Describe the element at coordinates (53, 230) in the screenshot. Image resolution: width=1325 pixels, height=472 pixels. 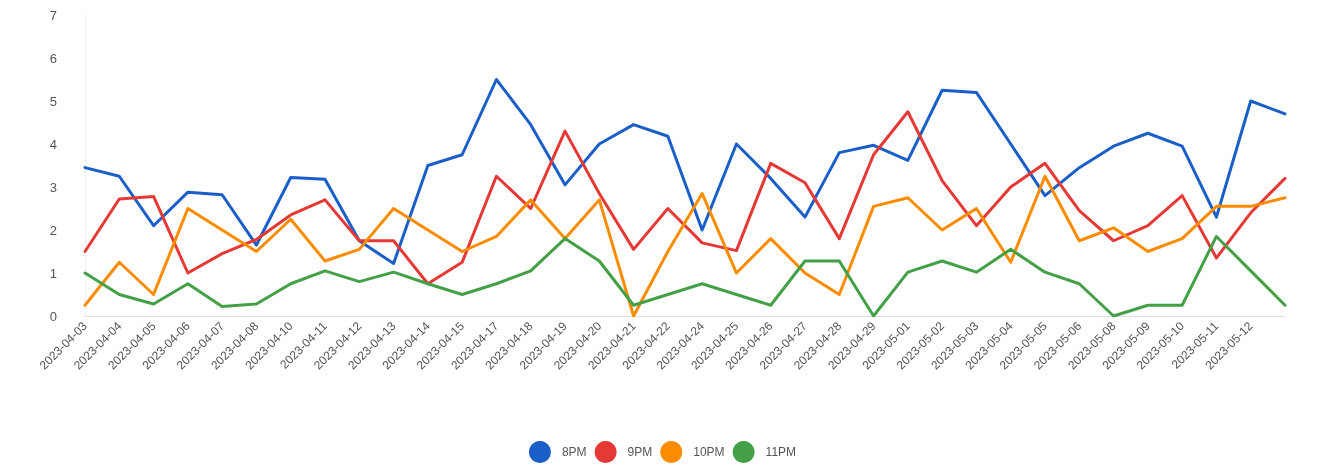
I see `y-tick-label: 2` at that location.